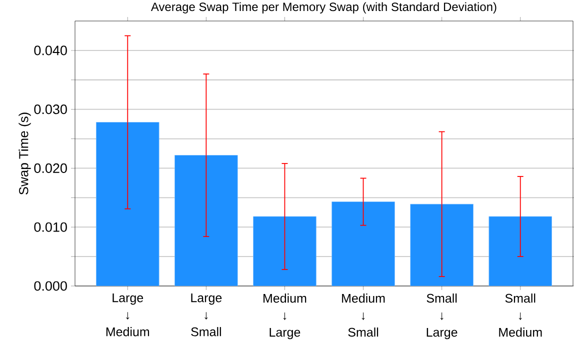 This screenshot has height=359, width=574. Describe the element at coordinates (128, 315) in the screenshot. I see `x-tick-label: Large ↓ Medium` at that location.